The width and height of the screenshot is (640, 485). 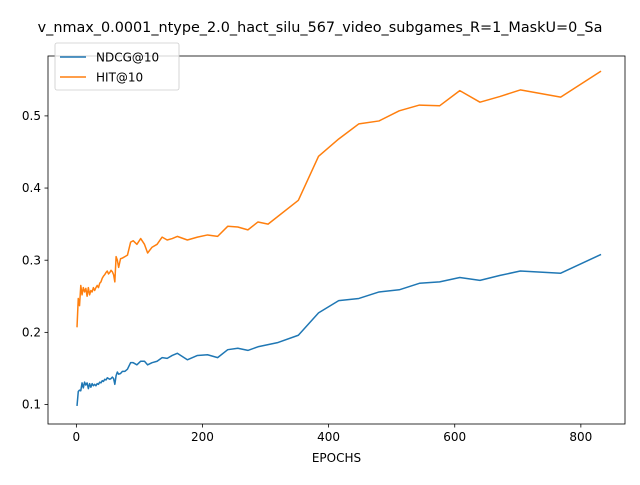 I want to click on x-tick-label: 600, so click(x=454, y=437).